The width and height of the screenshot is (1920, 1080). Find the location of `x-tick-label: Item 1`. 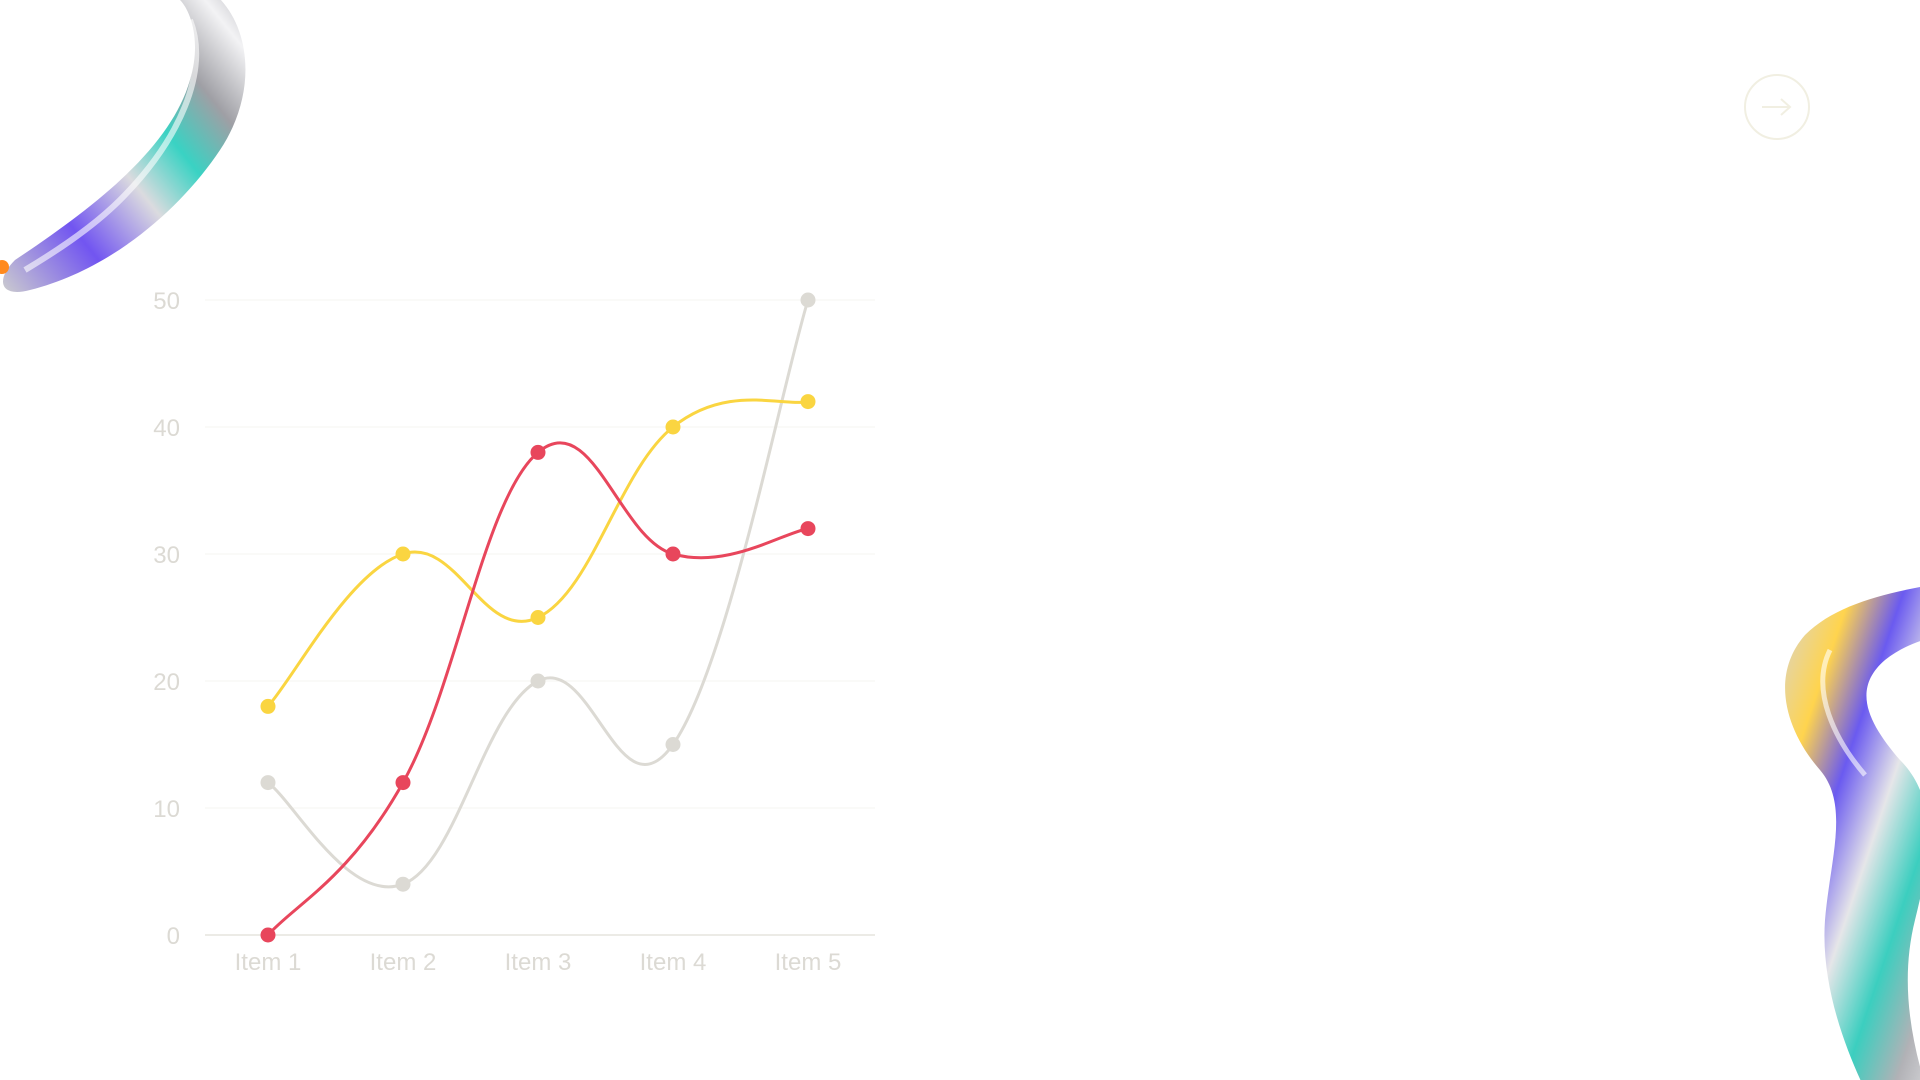

x-tick-label: Item 1 is located at coordinates (268, 962).